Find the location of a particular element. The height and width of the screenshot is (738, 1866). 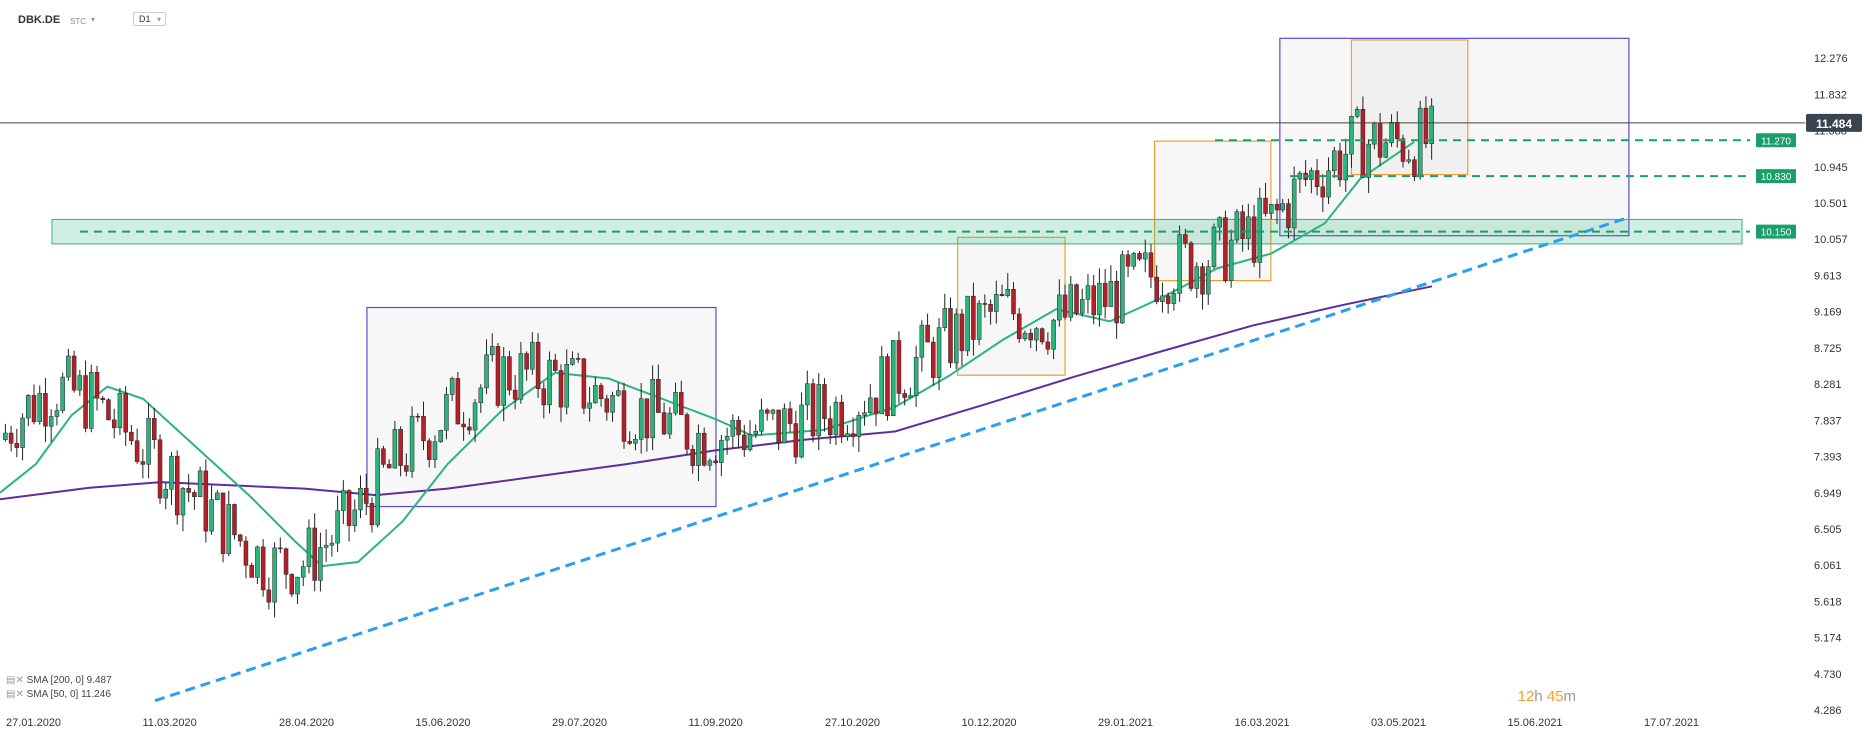

last-price-label: 11.484 is located at coordinates (1834, 124).